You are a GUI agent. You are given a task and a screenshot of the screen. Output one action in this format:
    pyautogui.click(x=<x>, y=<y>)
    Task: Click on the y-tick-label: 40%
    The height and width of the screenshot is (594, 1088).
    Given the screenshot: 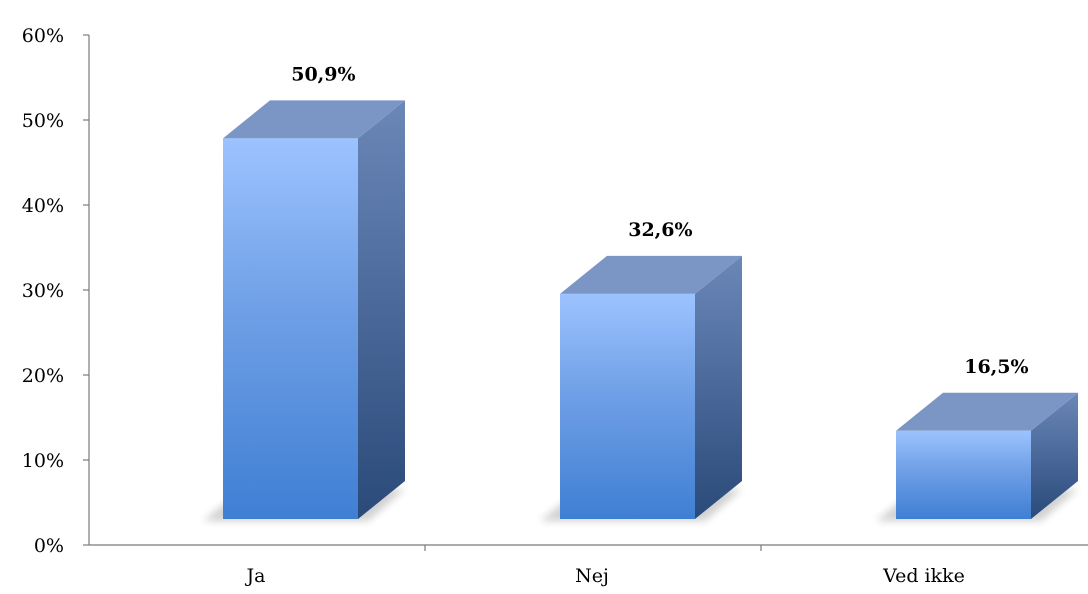 What is the action you would take?
    pyautogui.click(x=43, y=206)
    